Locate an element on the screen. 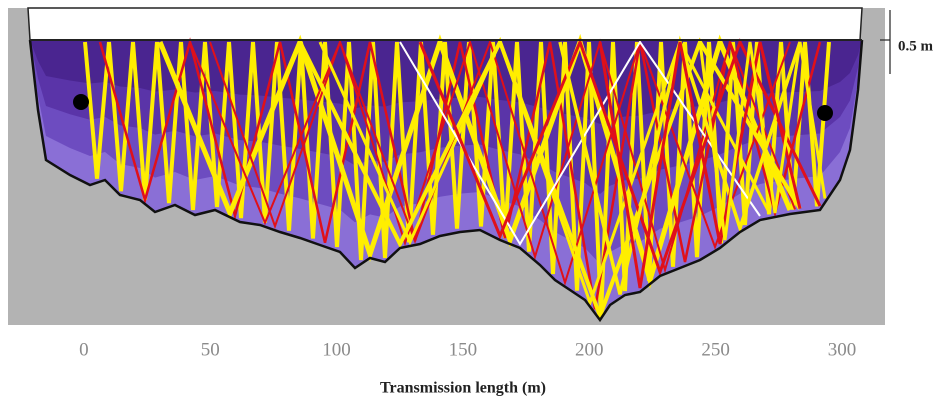 This screenshot has width=948, height=403. x-tick-label: 50 is located at coordinates (210, 349).